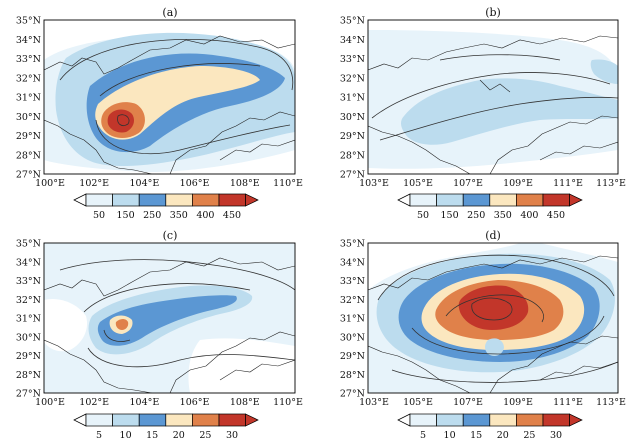 The width and height of the screenshot is (636, 446). I want to click on panel-label: (b), so click(493, 12).